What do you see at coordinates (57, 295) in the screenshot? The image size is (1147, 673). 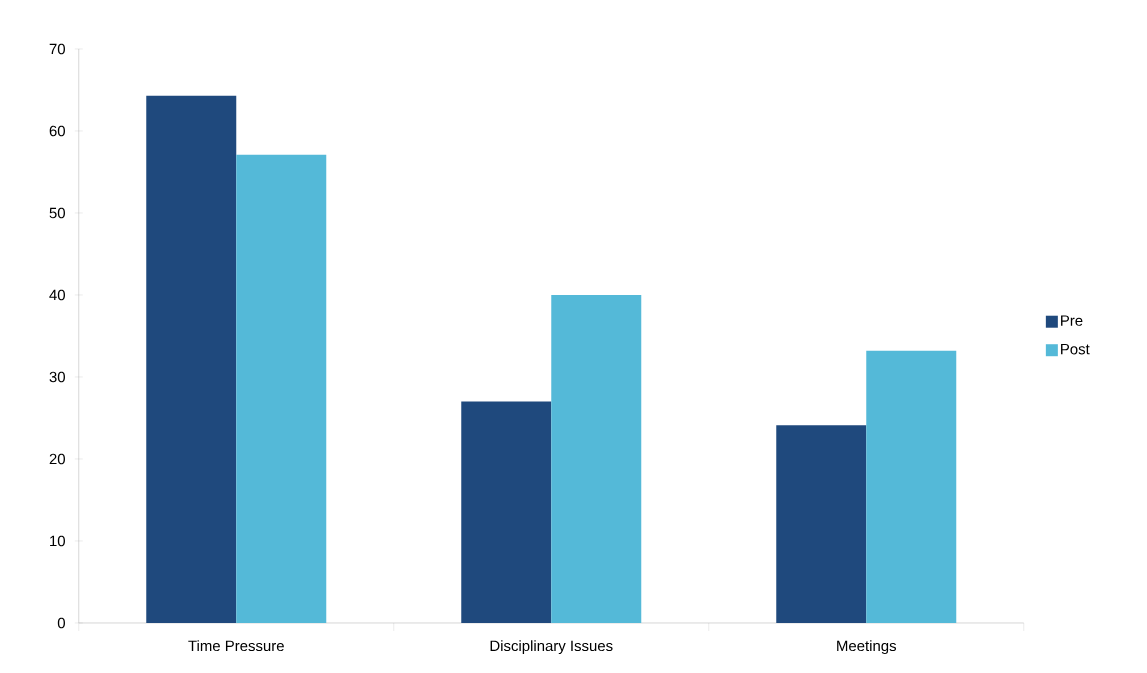 I see `y-tick-label: 40` at bounding box center [57, 295].